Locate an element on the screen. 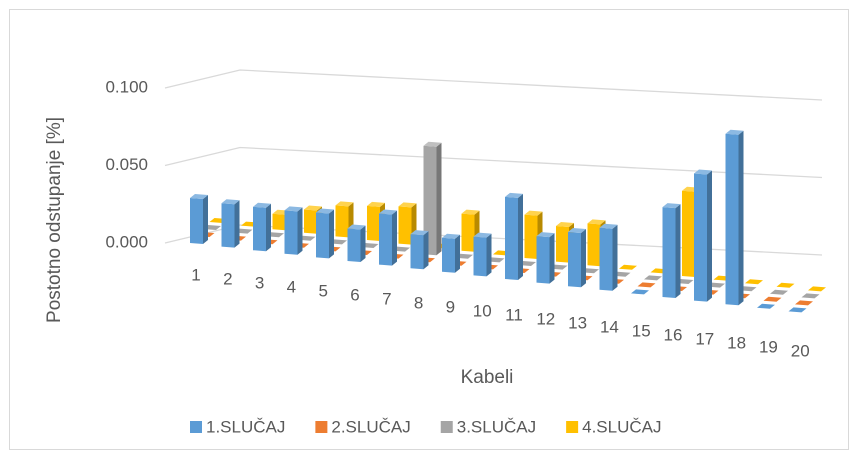  legend-label: 1.SLUČAJ is located at coordinates (245, 426).